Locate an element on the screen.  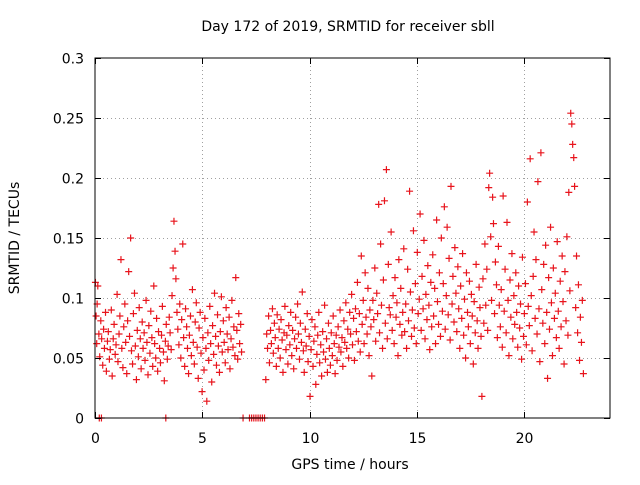
y-tick-label: 0.3 is located at coordinates (73, 60).